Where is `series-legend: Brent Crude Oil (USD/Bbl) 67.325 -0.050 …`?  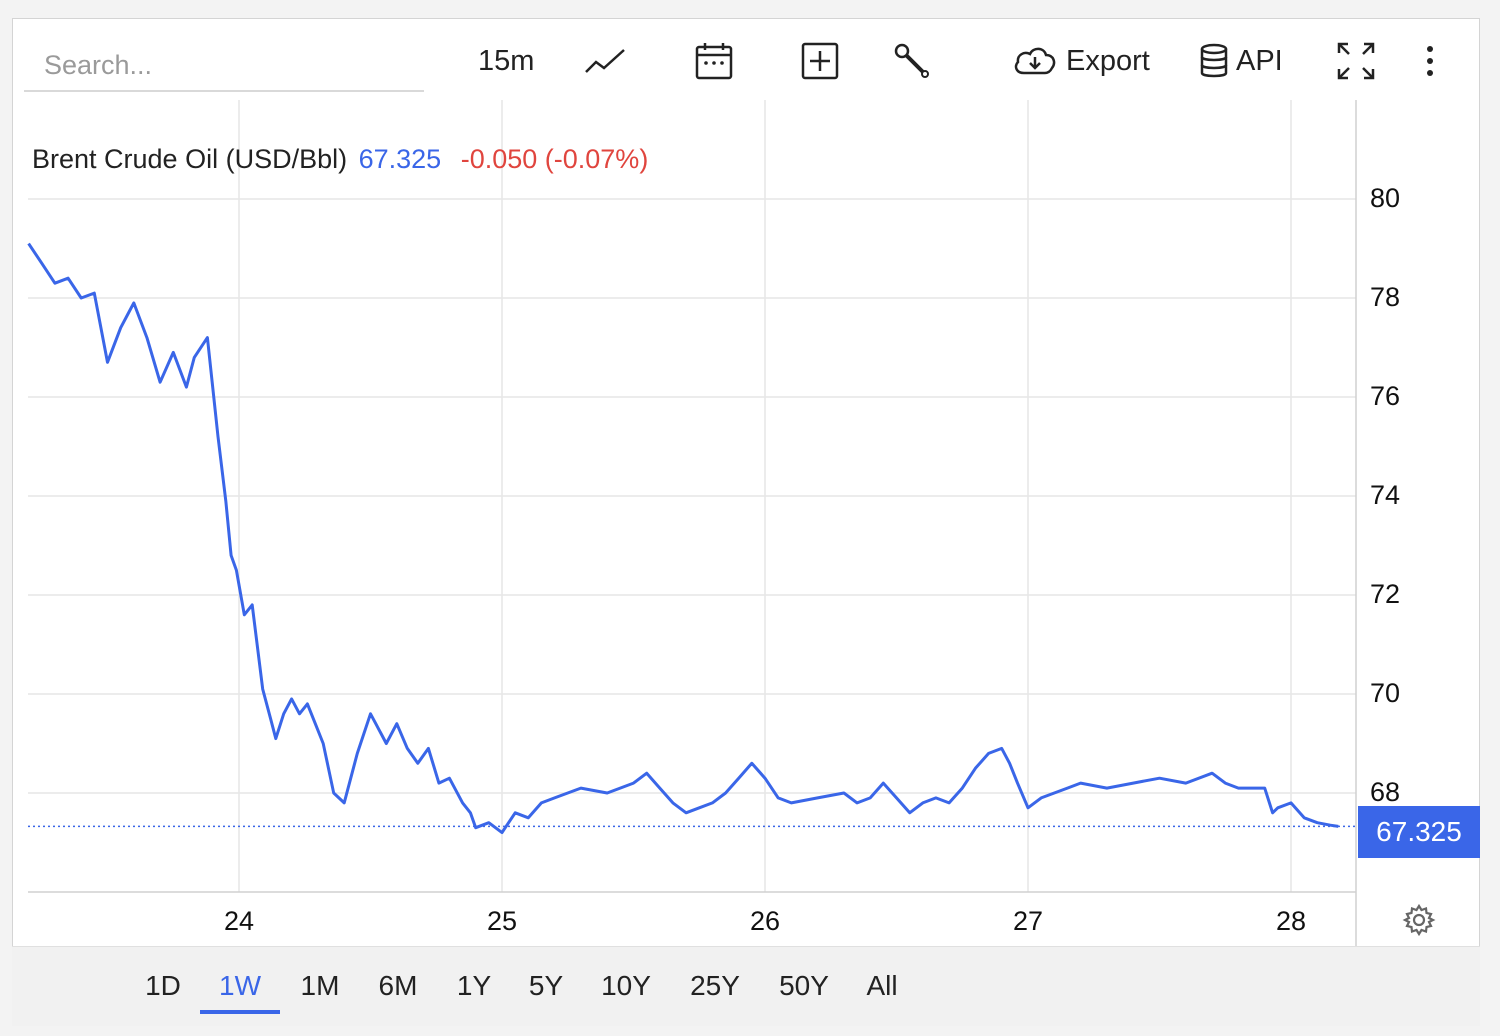
series-legend: Brent Crude Oil (USD/Bbl) 67.325 -0.050 … is located at coordinates (340, 159).